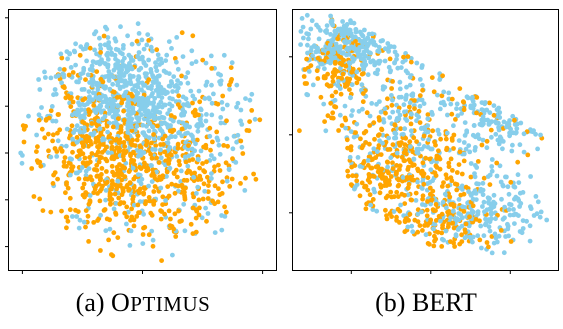 The image size is (563, 329). Describe the element at coordinates (393, 302) in the screenshot. I see `caption-label-b: (b)` at that location.